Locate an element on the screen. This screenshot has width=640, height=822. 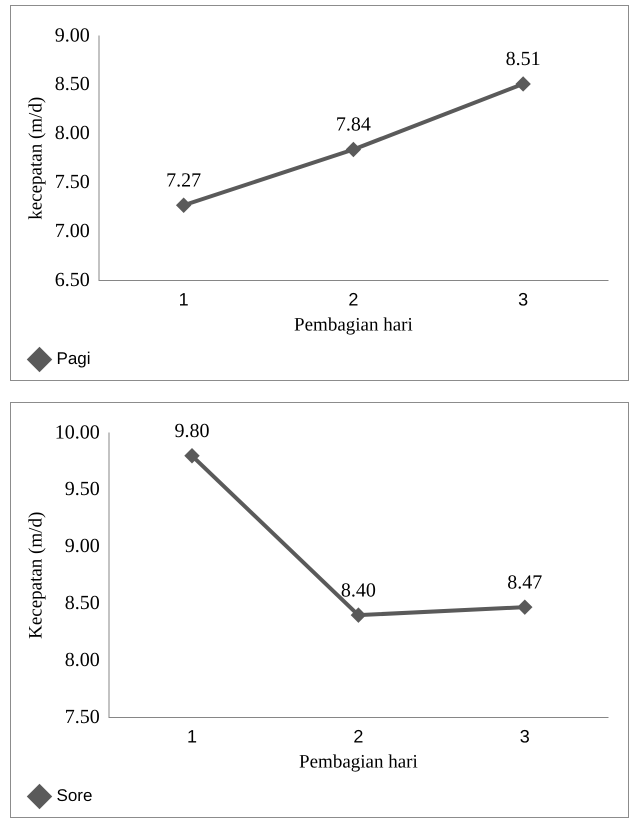
legend-label: Sore is located at coordinates (74, 796).